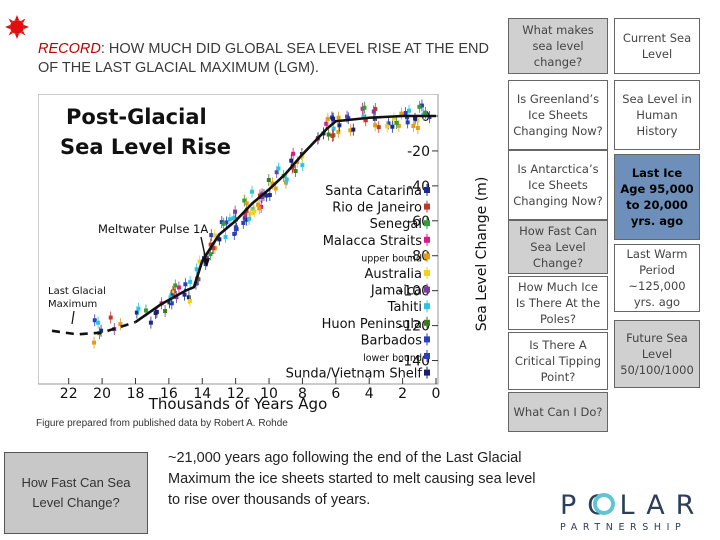  I want to click on legend-label: Santa Catarina, so click(373, 191).